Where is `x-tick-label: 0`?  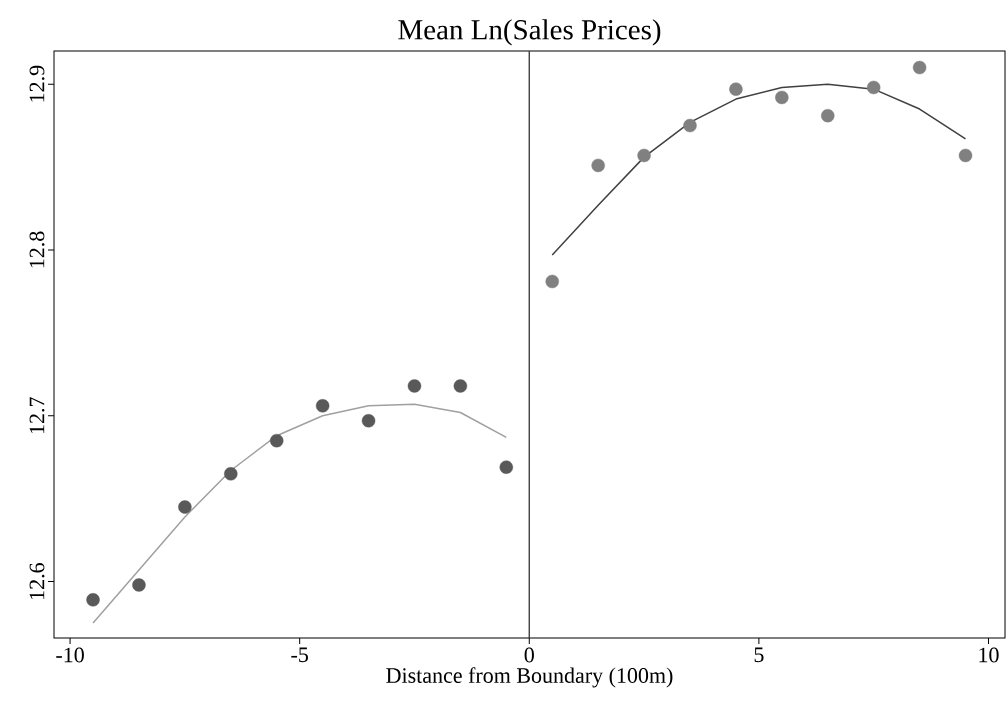 x-tick-label: 0 is located at coordinates (529, 655).